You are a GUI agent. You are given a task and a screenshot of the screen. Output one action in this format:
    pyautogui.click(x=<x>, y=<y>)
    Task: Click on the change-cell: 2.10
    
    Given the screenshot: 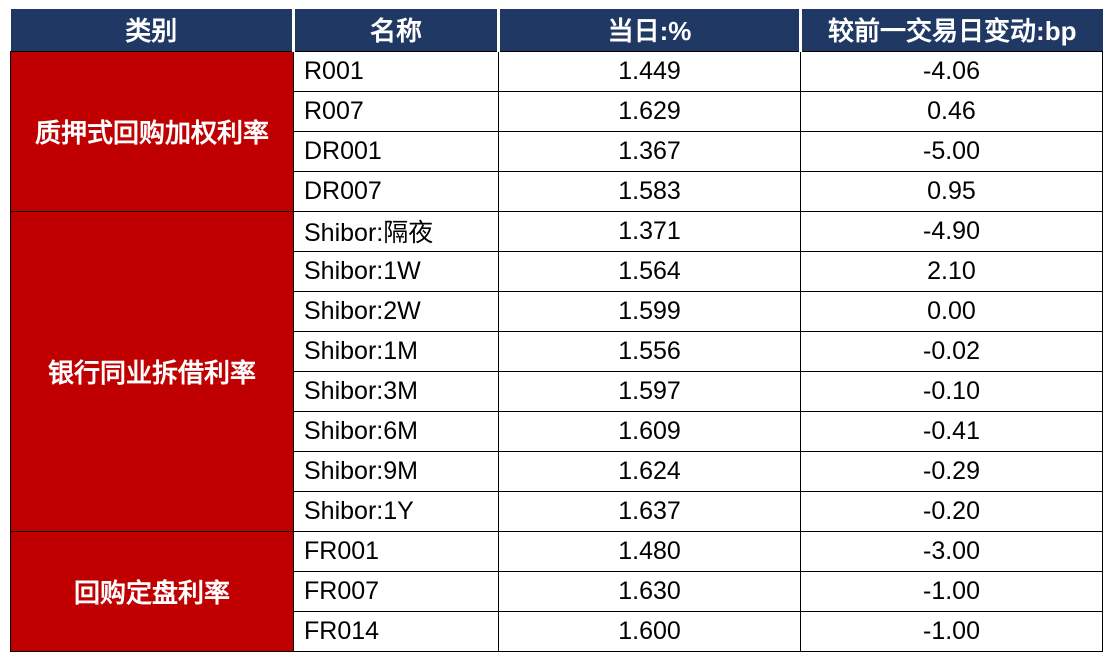 What is the action you would take?
    pyautogui.click(x=951, y=271)
    